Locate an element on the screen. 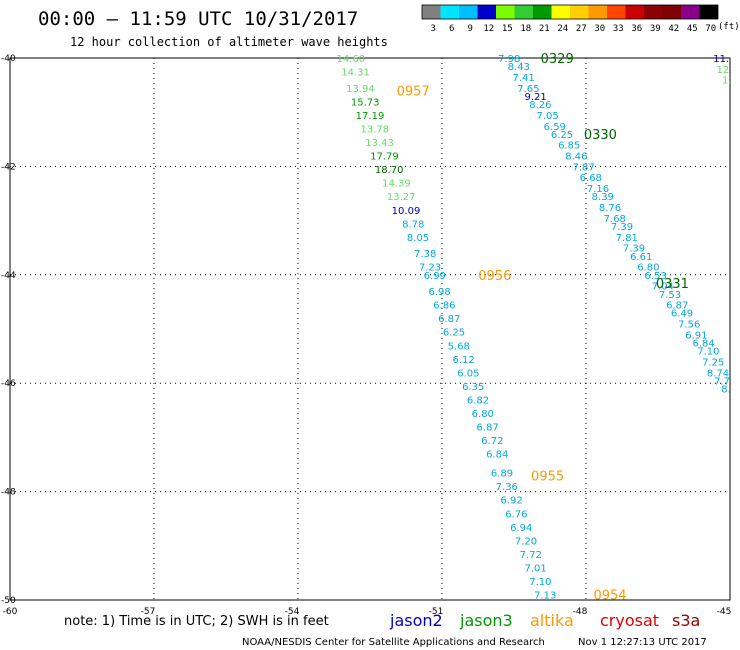 This screenshot has width=740, height=650. wave-height-point: 6.12 is located at coordinates (463, 360).